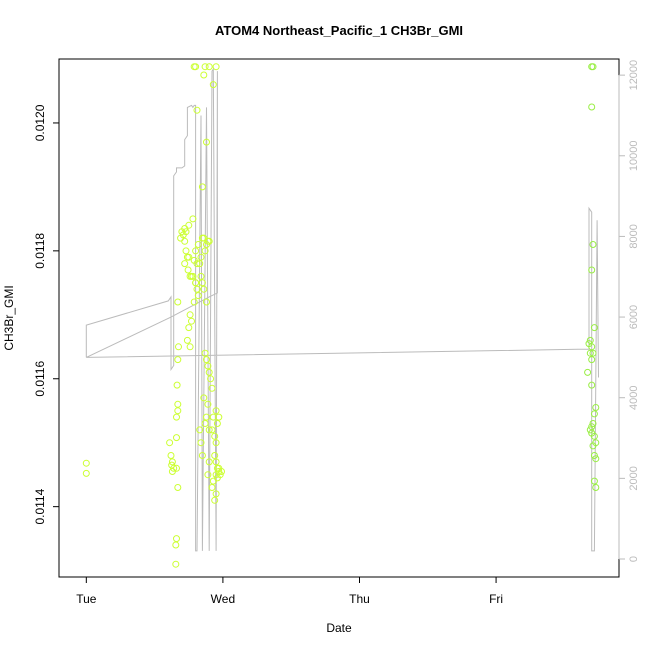 This screenshot has width=650, height=655. Describe the element at coordinates (9, 317) in the screenshot. I see `y-axis-label: CH3Br_GMI` at that location.